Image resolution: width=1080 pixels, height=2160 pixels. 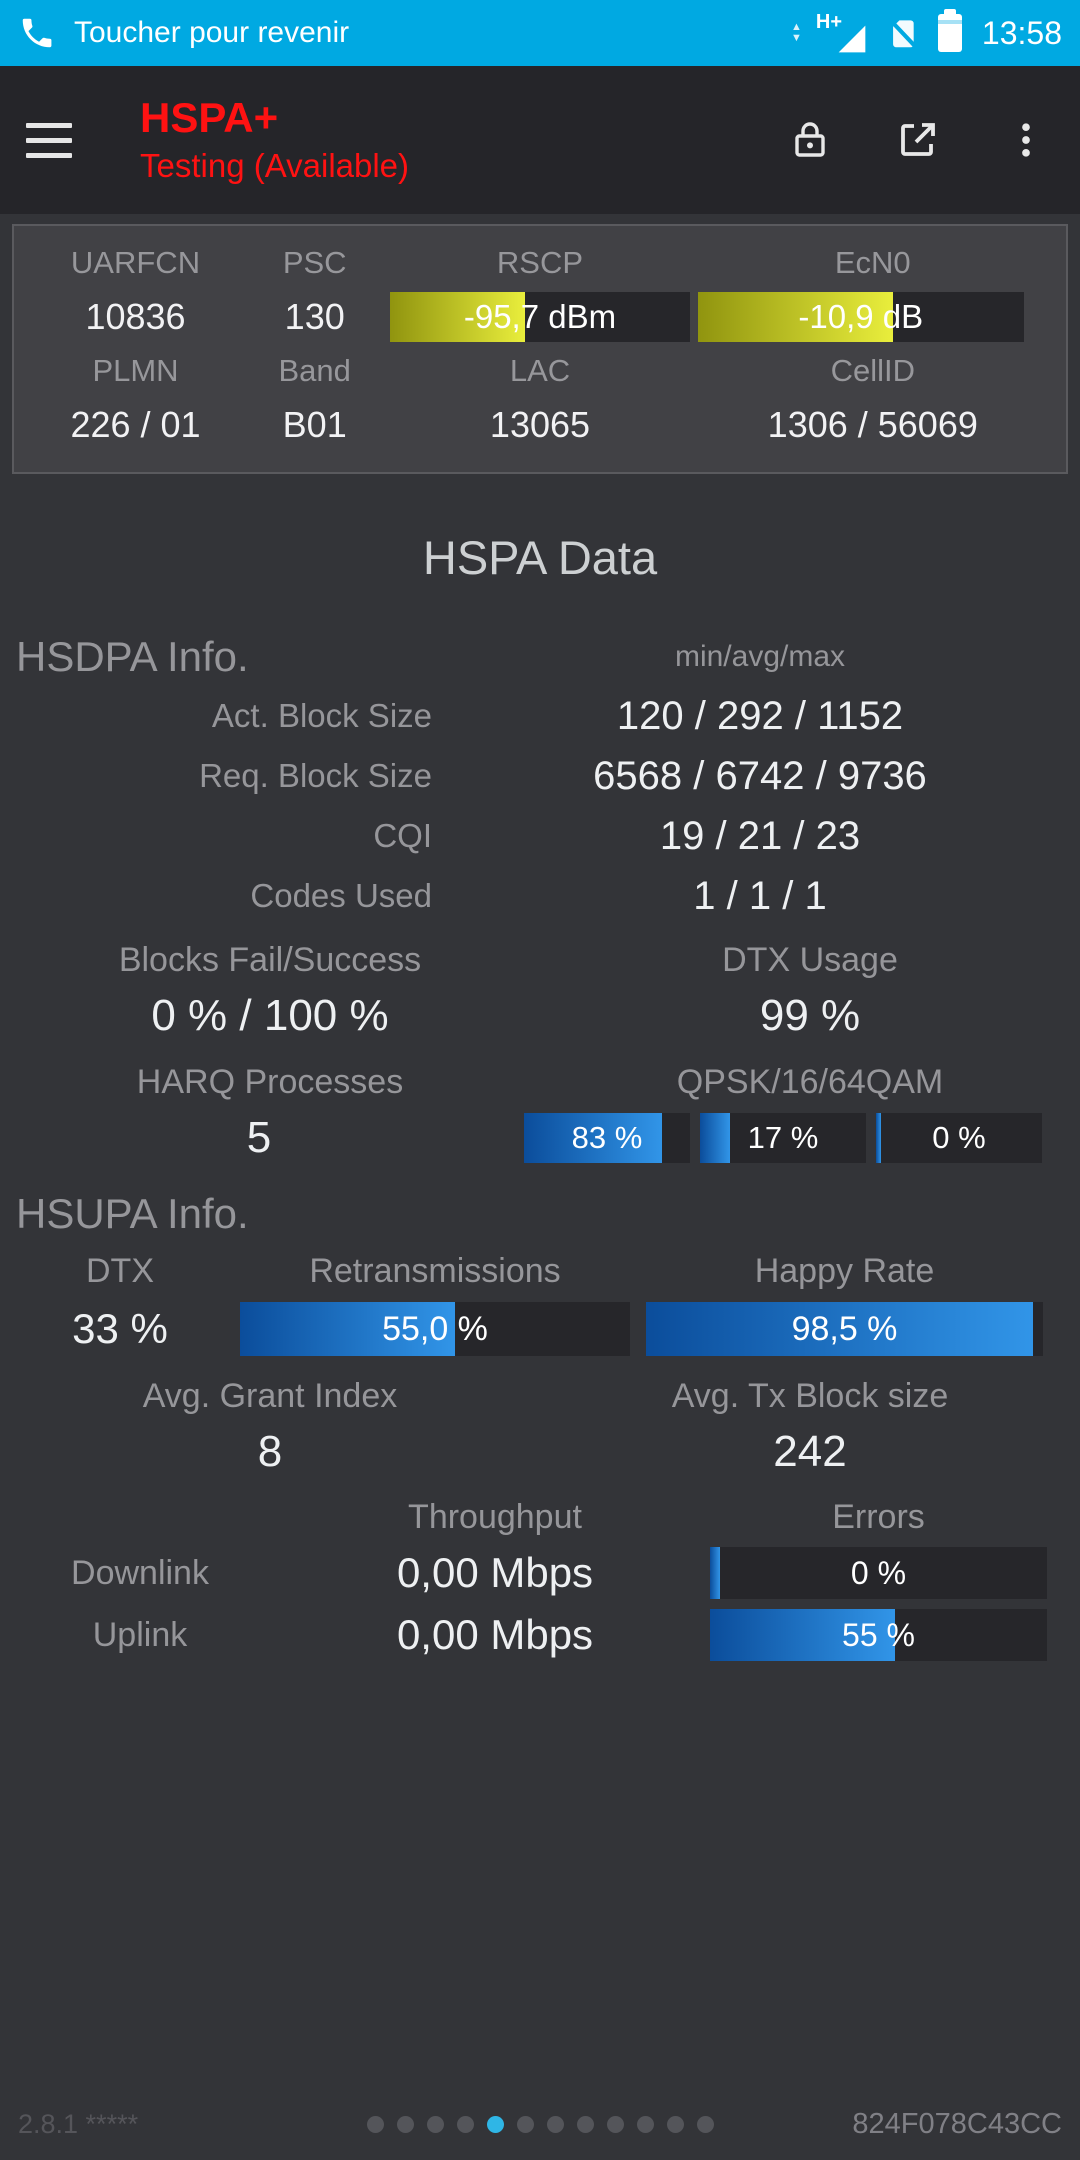 I want to click on throughput-label: Throughput, so click(x=495, y=1516).